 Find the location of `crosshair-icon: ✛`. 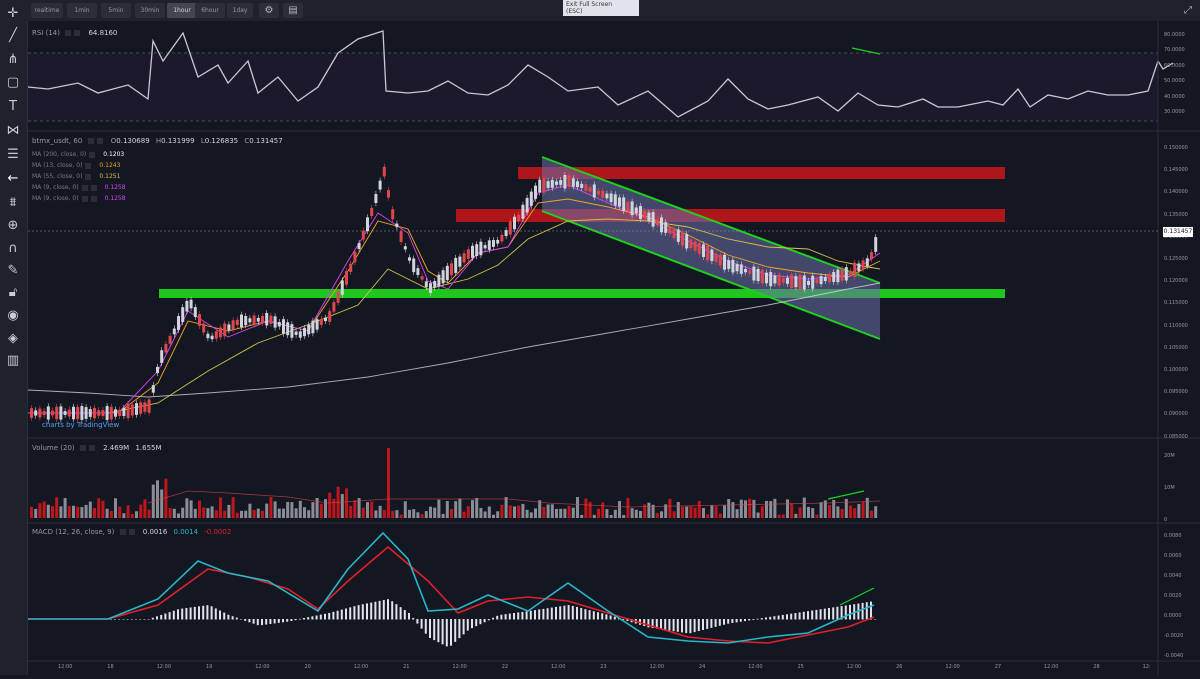

crosshair-icon: ✛ is located at coordinates (13, 13).